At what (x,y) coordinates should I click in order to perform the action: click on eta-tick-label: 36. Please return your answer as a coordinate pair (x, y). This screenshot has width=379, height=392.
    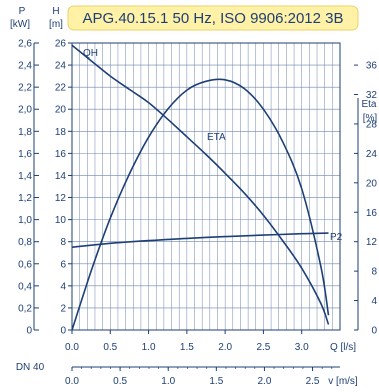
    Looking at the image, I should click on (372, 66).